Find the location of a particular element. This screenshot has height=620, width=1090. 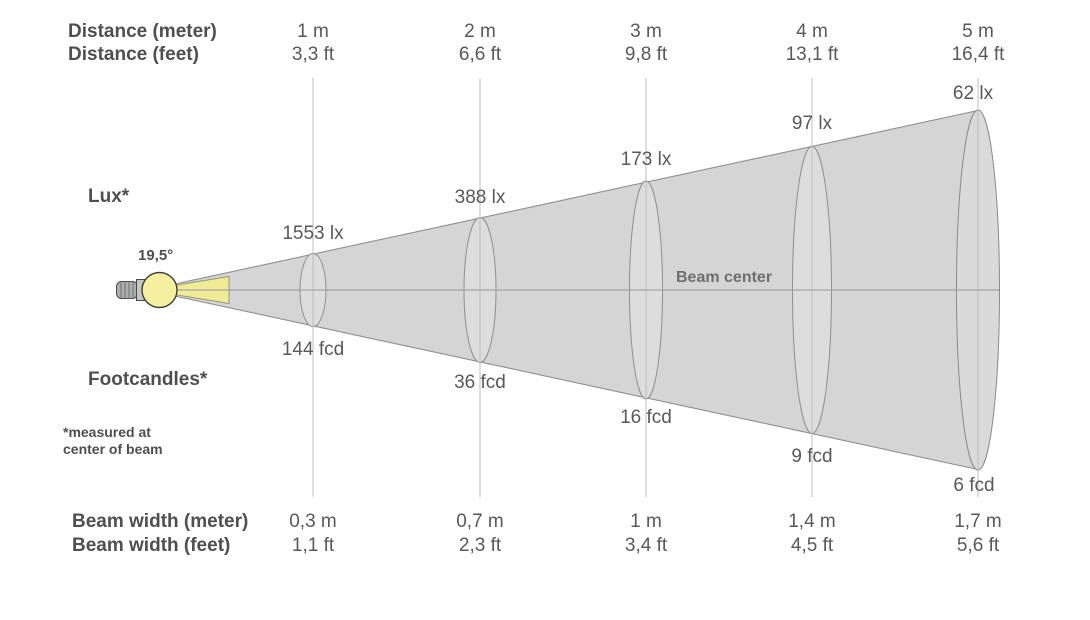

distance-ft-value-3m: 9,8 ft is located at coordinates (646, 54).